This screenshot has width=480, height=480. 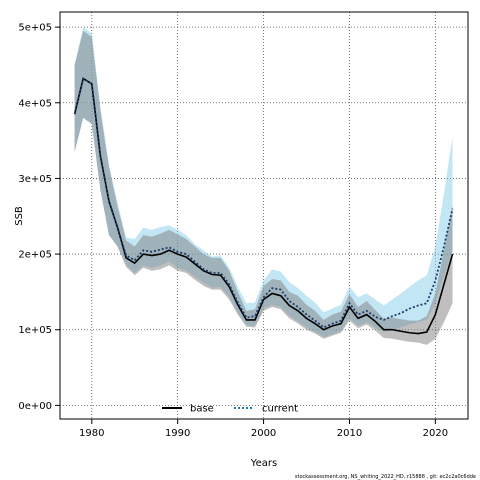 What do you see at coordinates (35, 28) in the screenshot?
I see `y-tick-label: 5e+05` at bounding box center [35, 28].